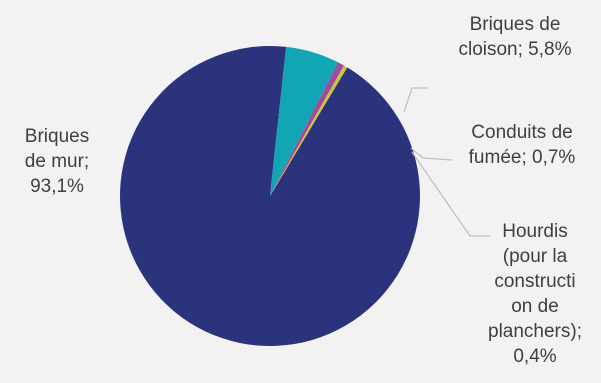  Describe the element at coordinates (57, 161) in the screenshot. I see `data-label-0-line-1: de mur;` at that location.